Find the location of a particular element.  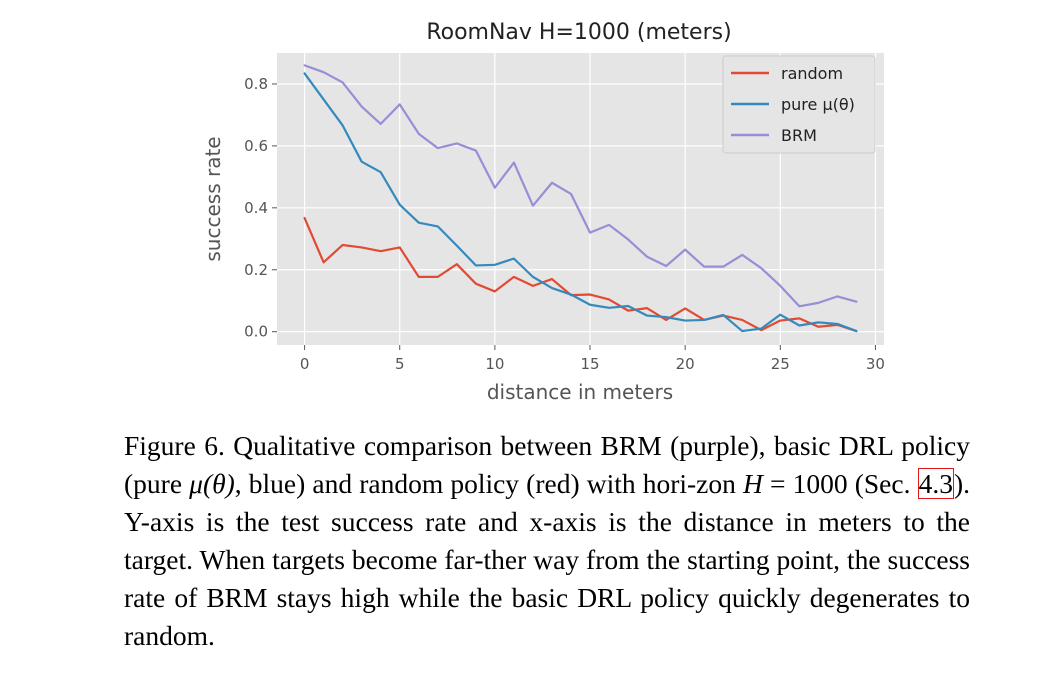

legend: random pure μ(θ) BRM is located at coordinates (799, 104).